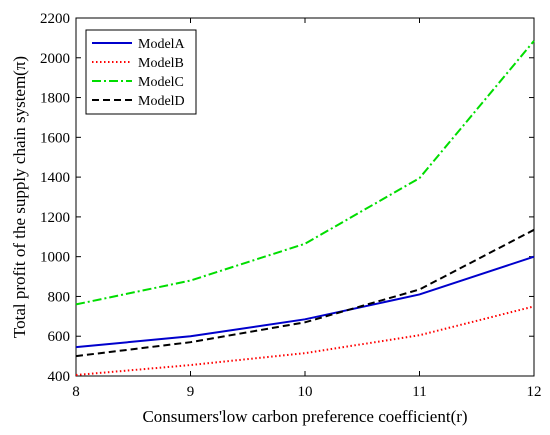 This screenshot has height=435, width=550. What do you see at coordinates (305, 341) in the screenshot?
I see `series-line-modelb` at bounding box center [305, 341].